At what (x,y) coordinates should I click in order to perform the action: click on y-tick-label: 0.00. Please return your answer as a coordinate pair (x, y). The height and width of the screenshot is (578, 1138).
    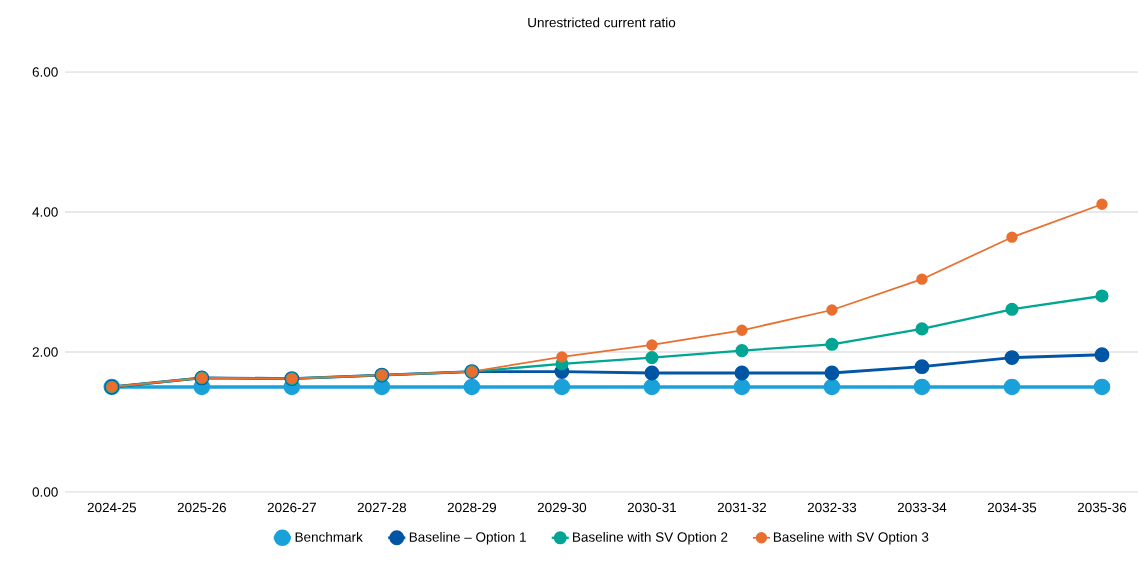
    Looking at the image, I should click on (45, 492).